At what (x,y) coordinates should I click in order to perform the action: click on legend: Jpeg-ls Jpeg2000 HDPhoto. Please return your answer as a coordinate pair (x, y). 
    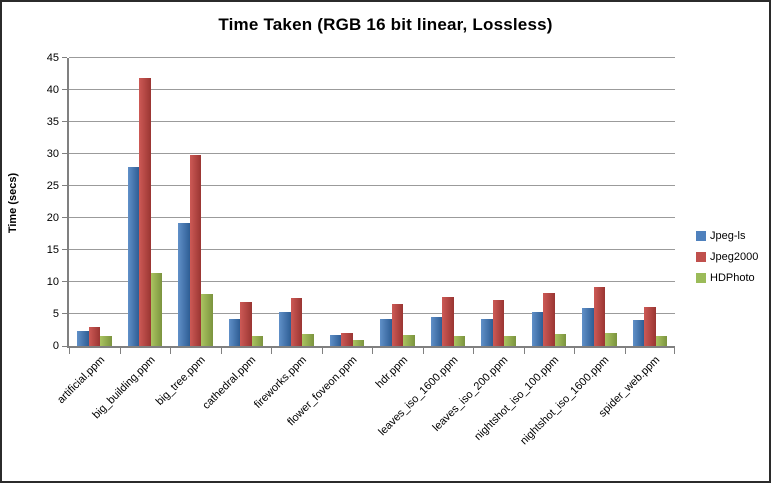
    Looking at the image, I should click on (727, 261).